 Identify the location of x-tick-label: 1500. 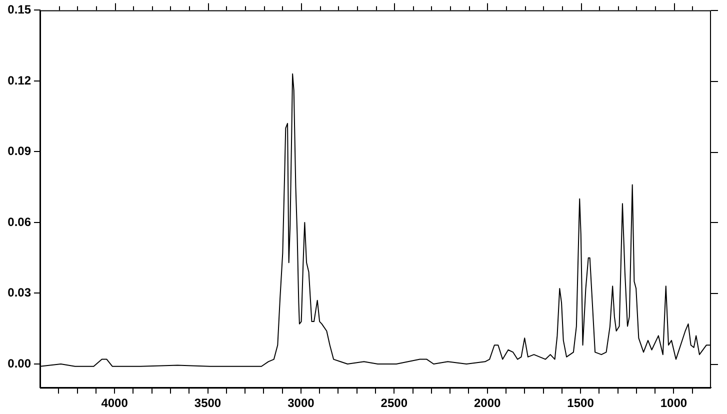
(580, 403).